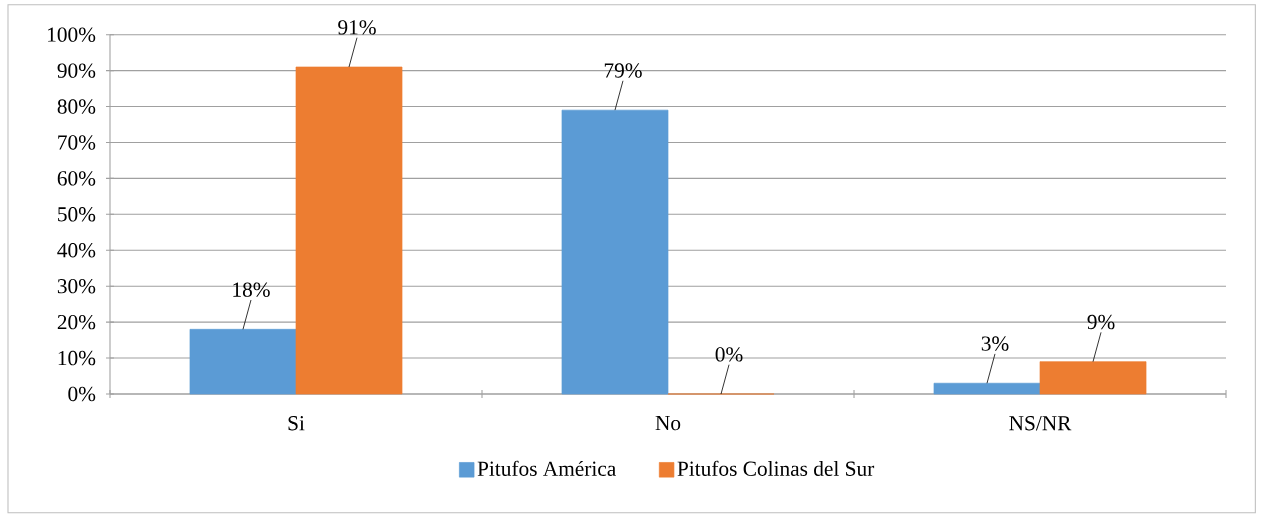 The width and height of the screenshot is (1263, 514). What do you see at coordinates (776, 468) in the screenshot?
I see `legend-label: Pitufos Colinas del Sur` at bounding box center [776, 468].